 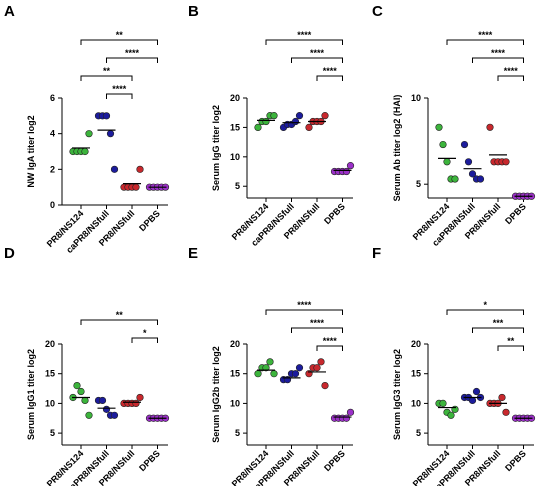 What do you see at coordinates (216, 394) in the screenshot?
I see `y-axis-label: Serum IgG2b titer log2` at bounding box center [216, 394].